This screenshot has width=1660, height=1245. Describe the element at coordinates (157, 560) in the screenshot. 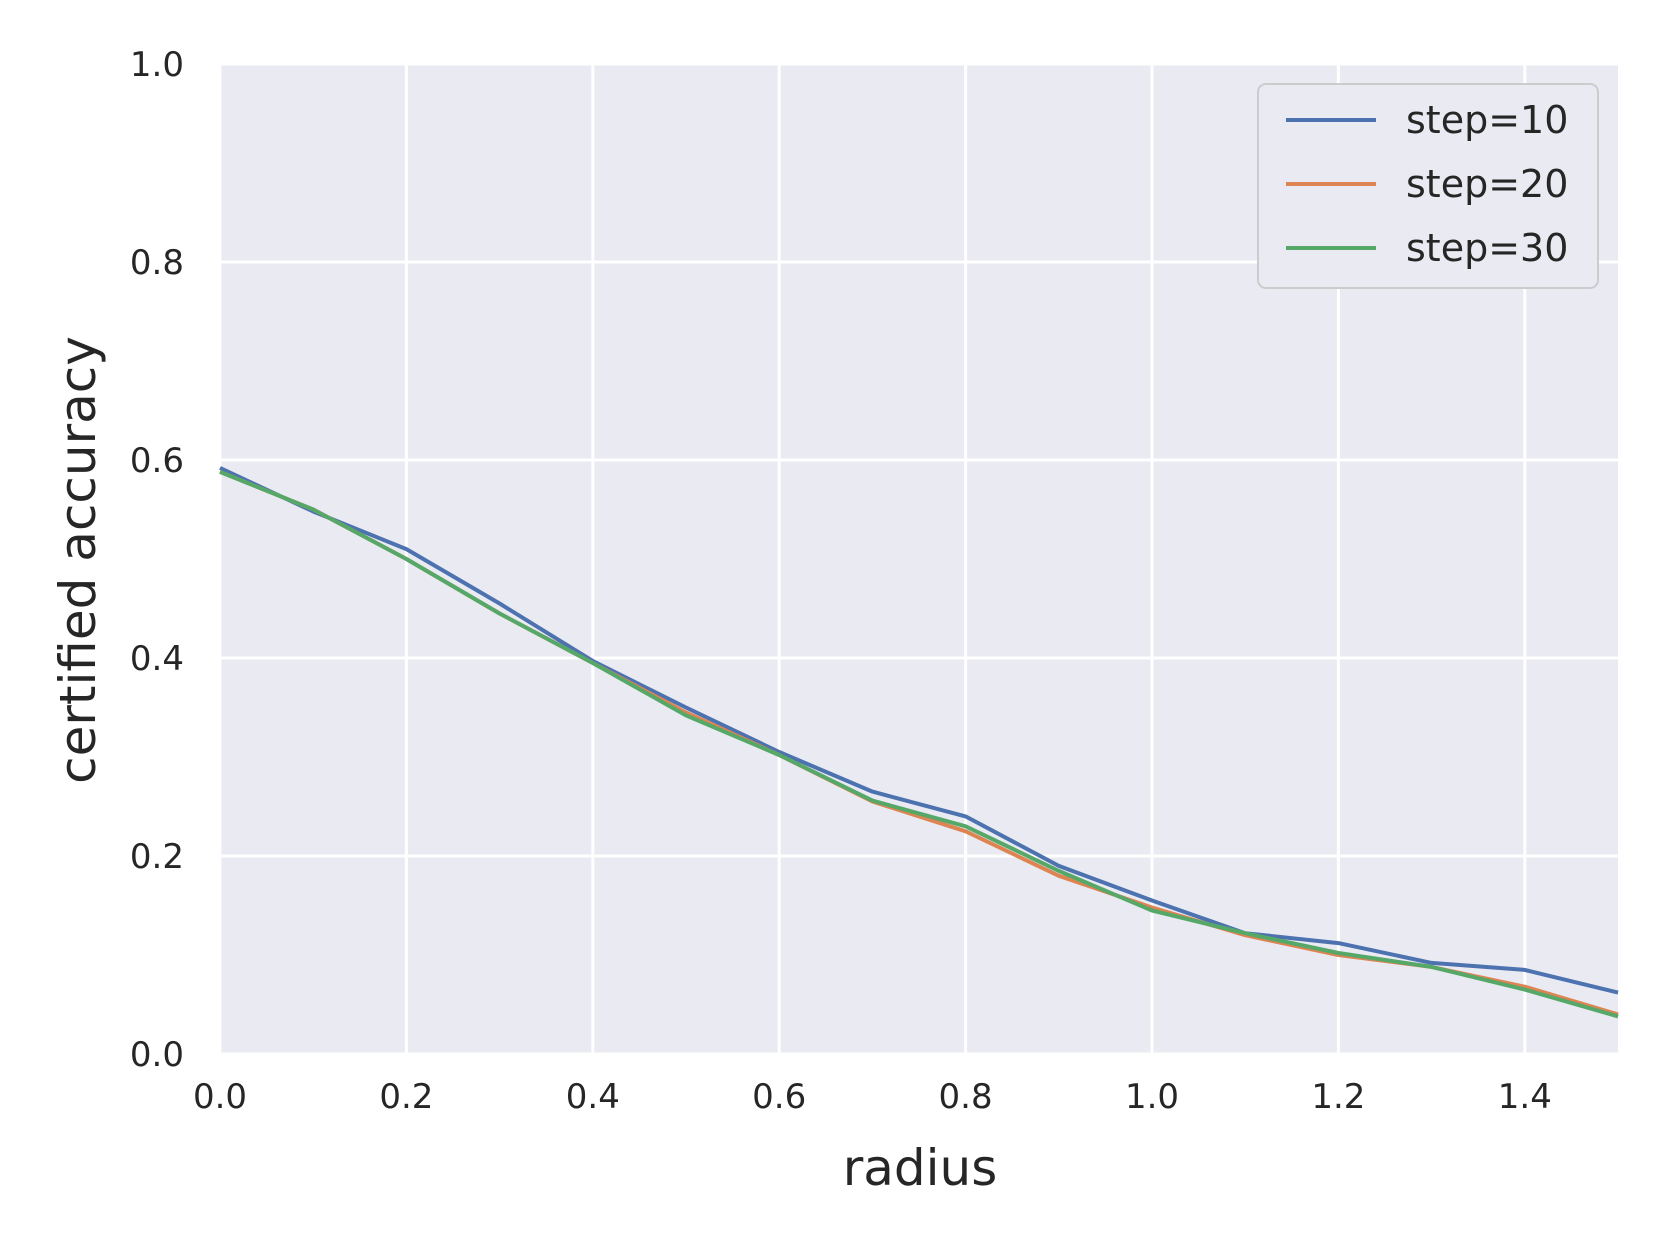

I see `y-tick-labels: 0.0 0.2 0.4 0.6 0.8 1.0` at that location.